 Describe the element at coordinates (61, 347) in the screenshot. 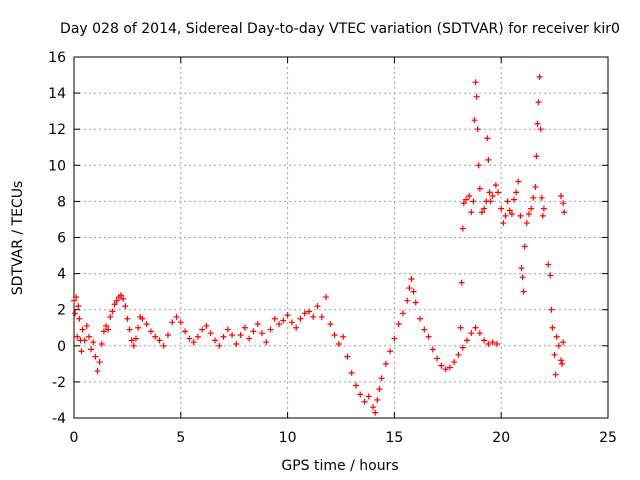

I see `y-tick-label: 0` at that location.